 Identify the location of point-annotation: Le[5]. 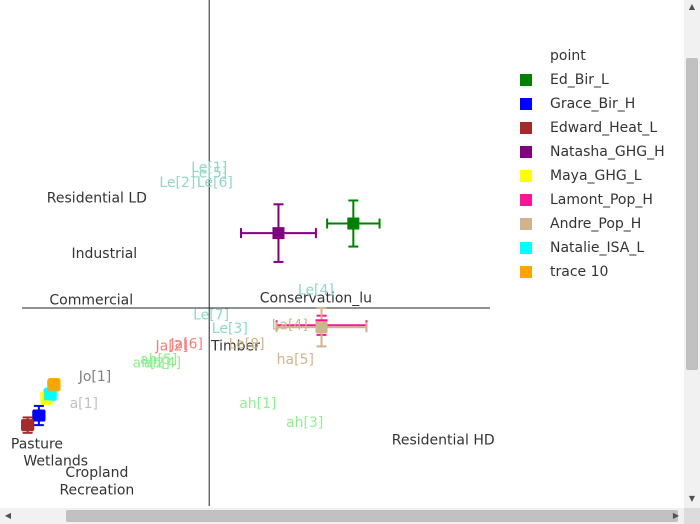
(209, 174).